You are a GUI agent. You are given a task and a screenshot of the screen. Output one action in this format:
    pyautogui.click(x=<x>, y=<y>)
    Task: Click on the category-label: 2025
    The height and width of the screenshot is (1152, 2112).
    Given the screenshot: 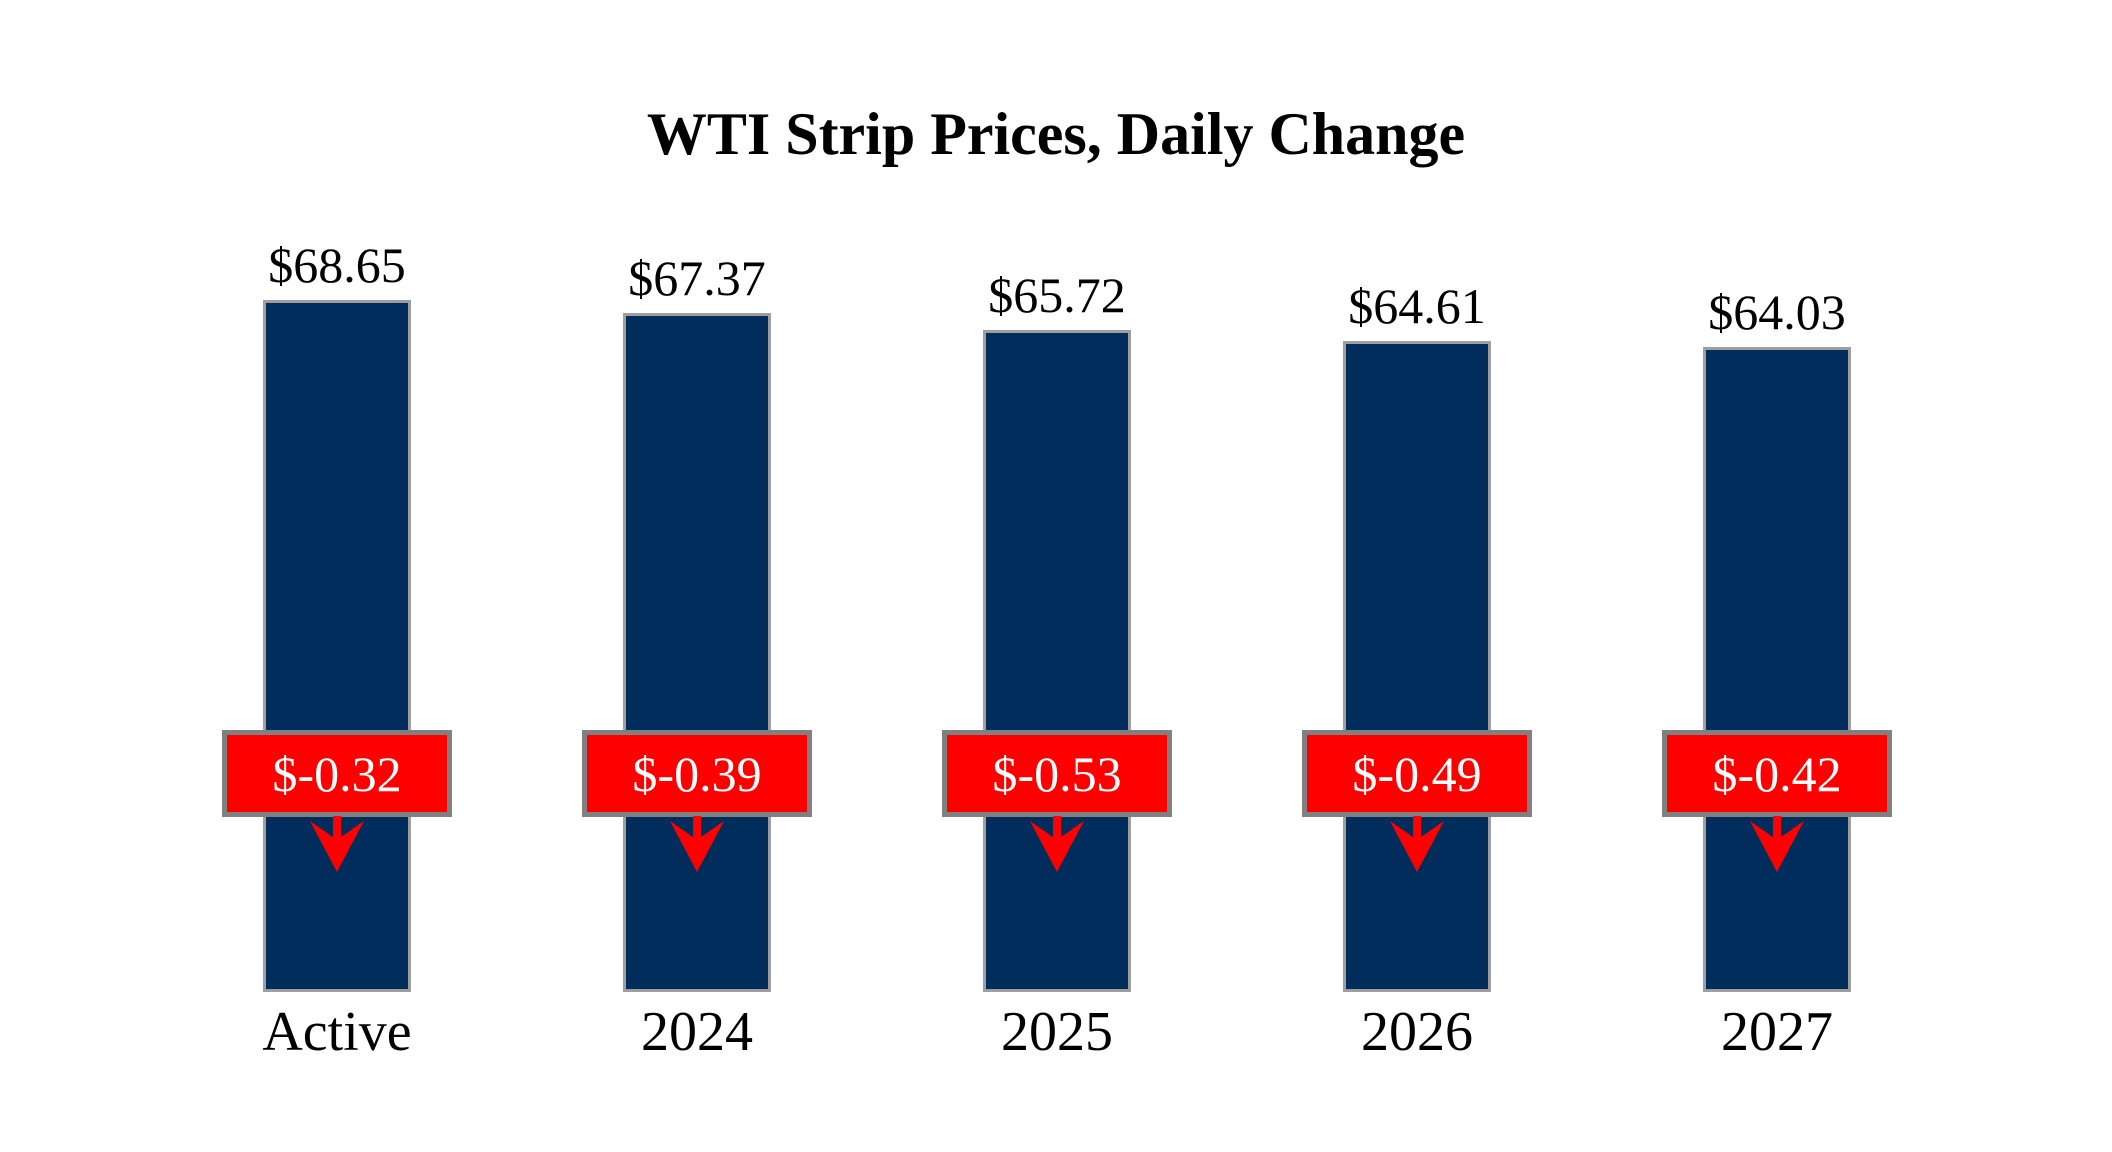 What is the action you would take?
    pyautogui.click(x=1057, y=1032)
    